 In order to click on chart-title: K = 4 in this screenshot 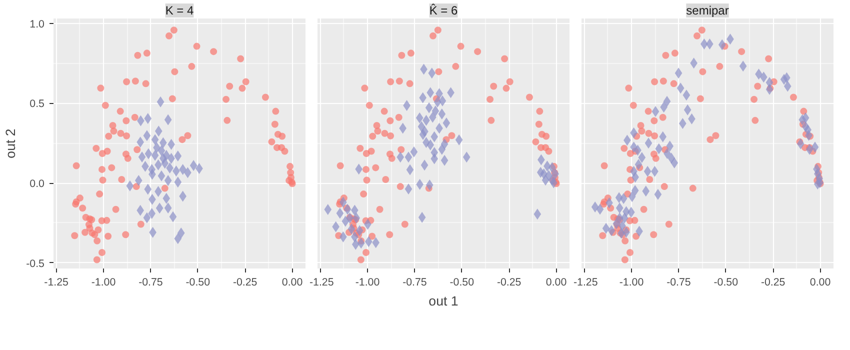, I will do `click(179, 11)`.